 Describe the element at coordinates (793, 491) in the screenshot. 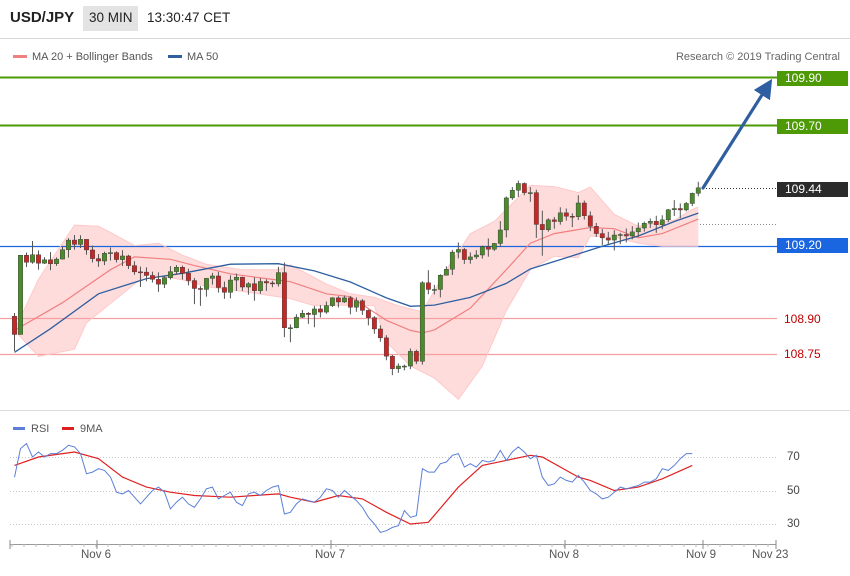

I see `rsi-tick-50: 50` at that location.